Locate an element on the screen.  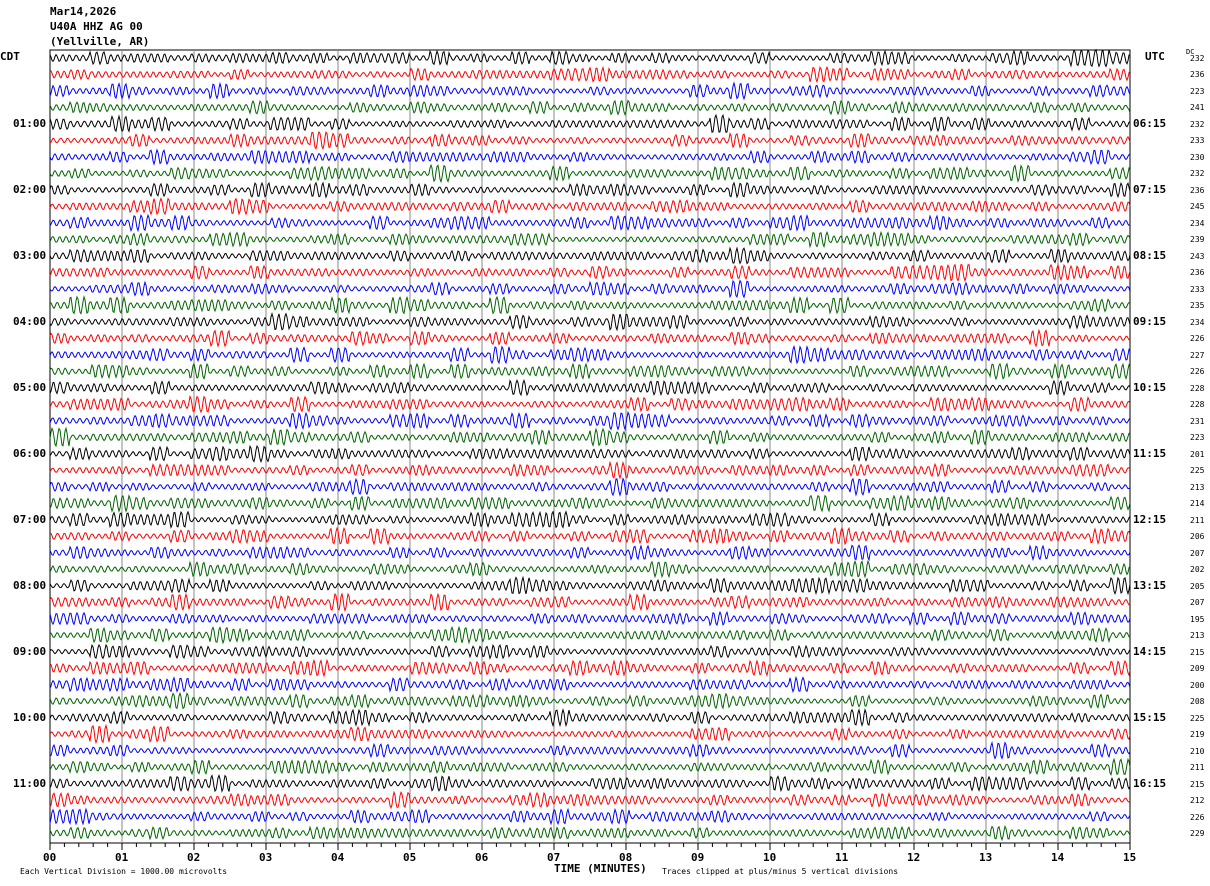
dc-offset-label: 206 is located at coordinates (1197, 537).